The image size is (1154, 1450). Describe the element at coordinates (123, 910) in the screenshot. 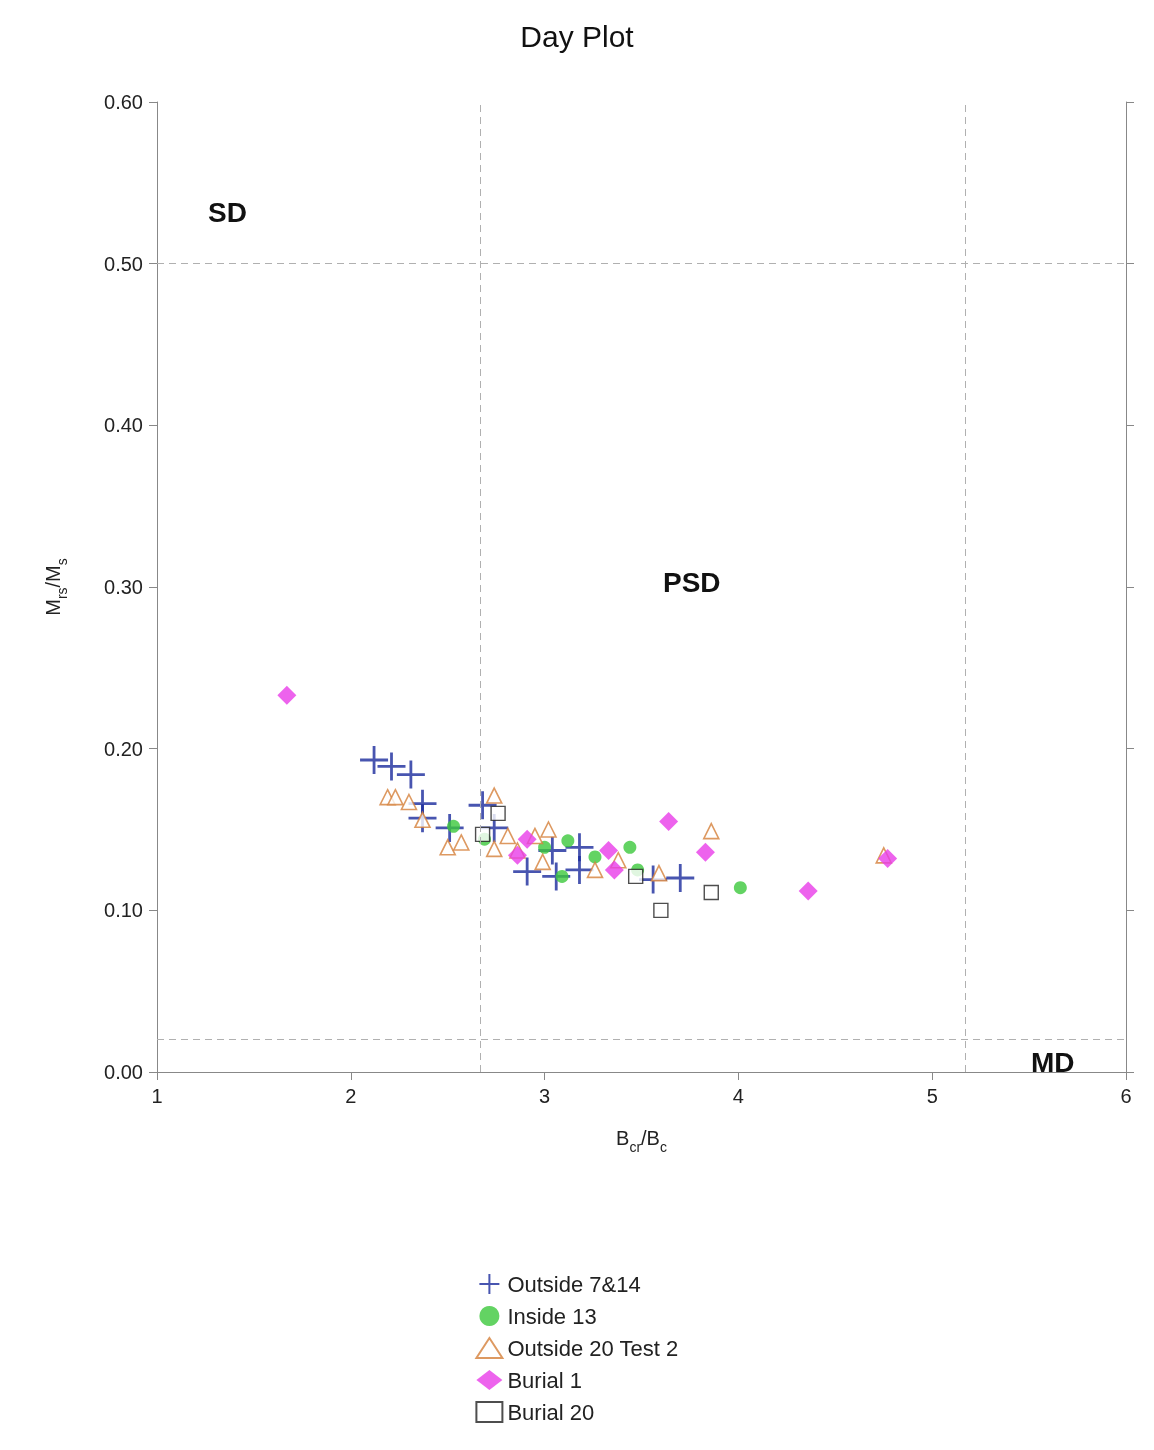

I see `y-tick-label: 0.10` at that location.